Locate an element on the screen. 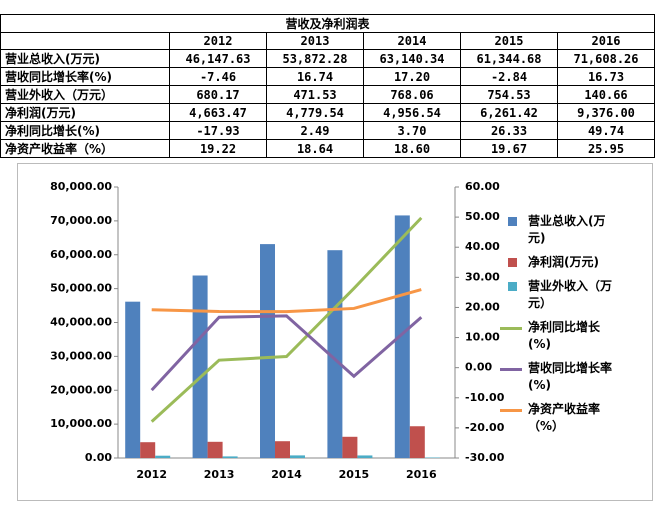  x-tick-label: 2016 is located at coordinates (421, 474).